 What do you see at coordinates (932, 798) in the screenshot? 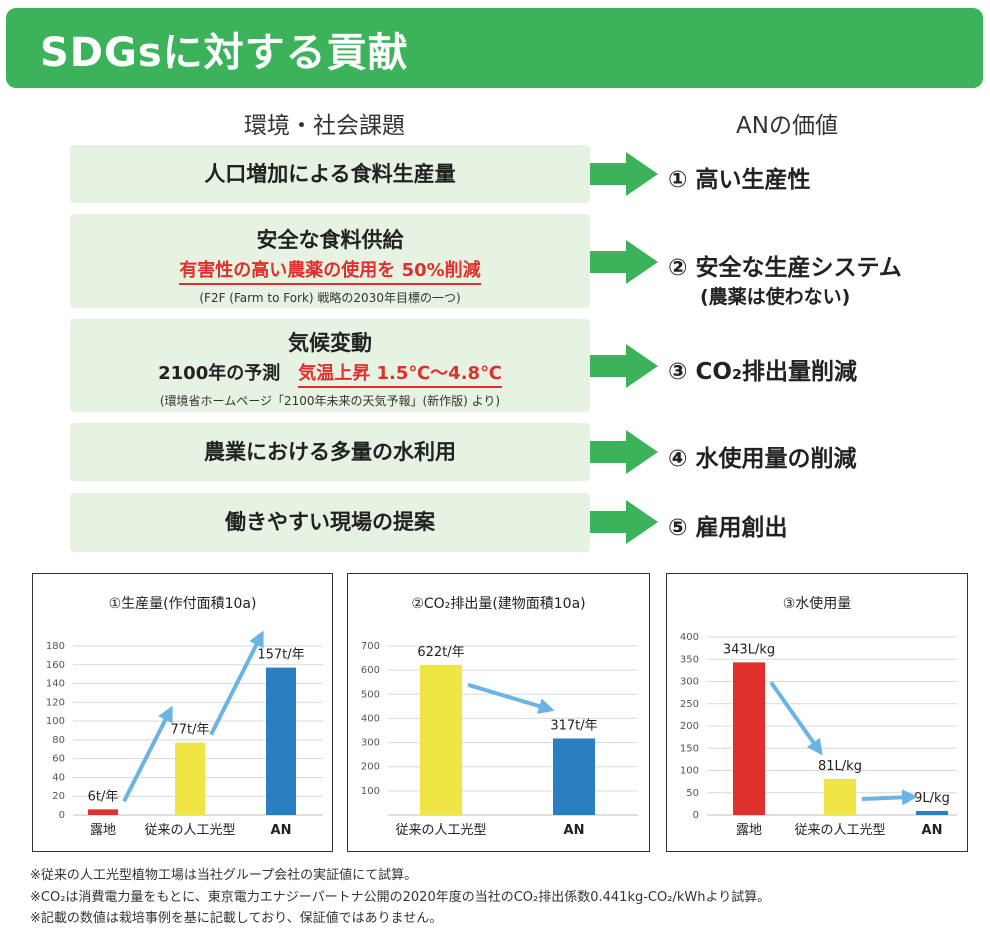
I see `data-label: 9L/kg` at bounding box center [932, 798].